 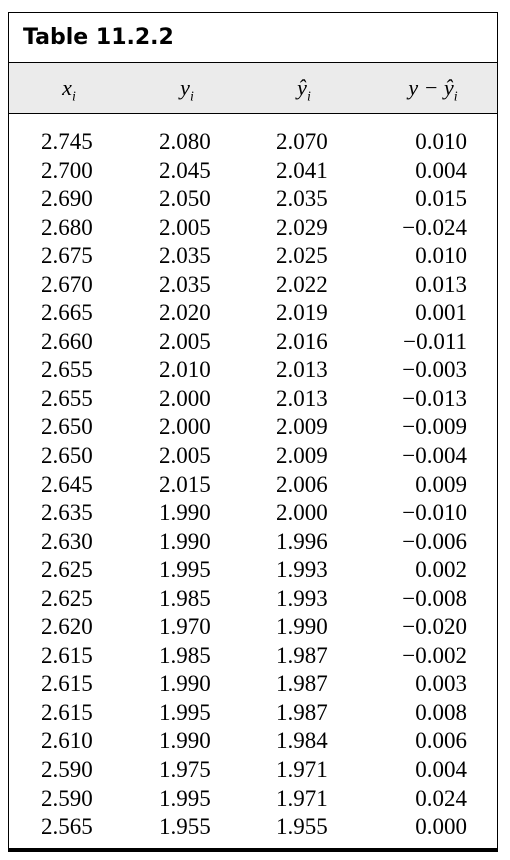 What do you see at coordinates (67, 341) in the screenshot?
I see `cell-x: 2.660` at bounding box center [67, 341].